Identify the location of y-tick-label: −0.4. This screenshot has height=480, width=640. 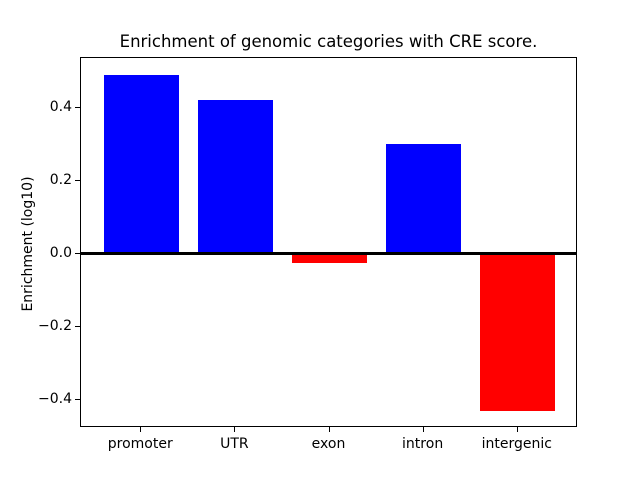
(55, 399).